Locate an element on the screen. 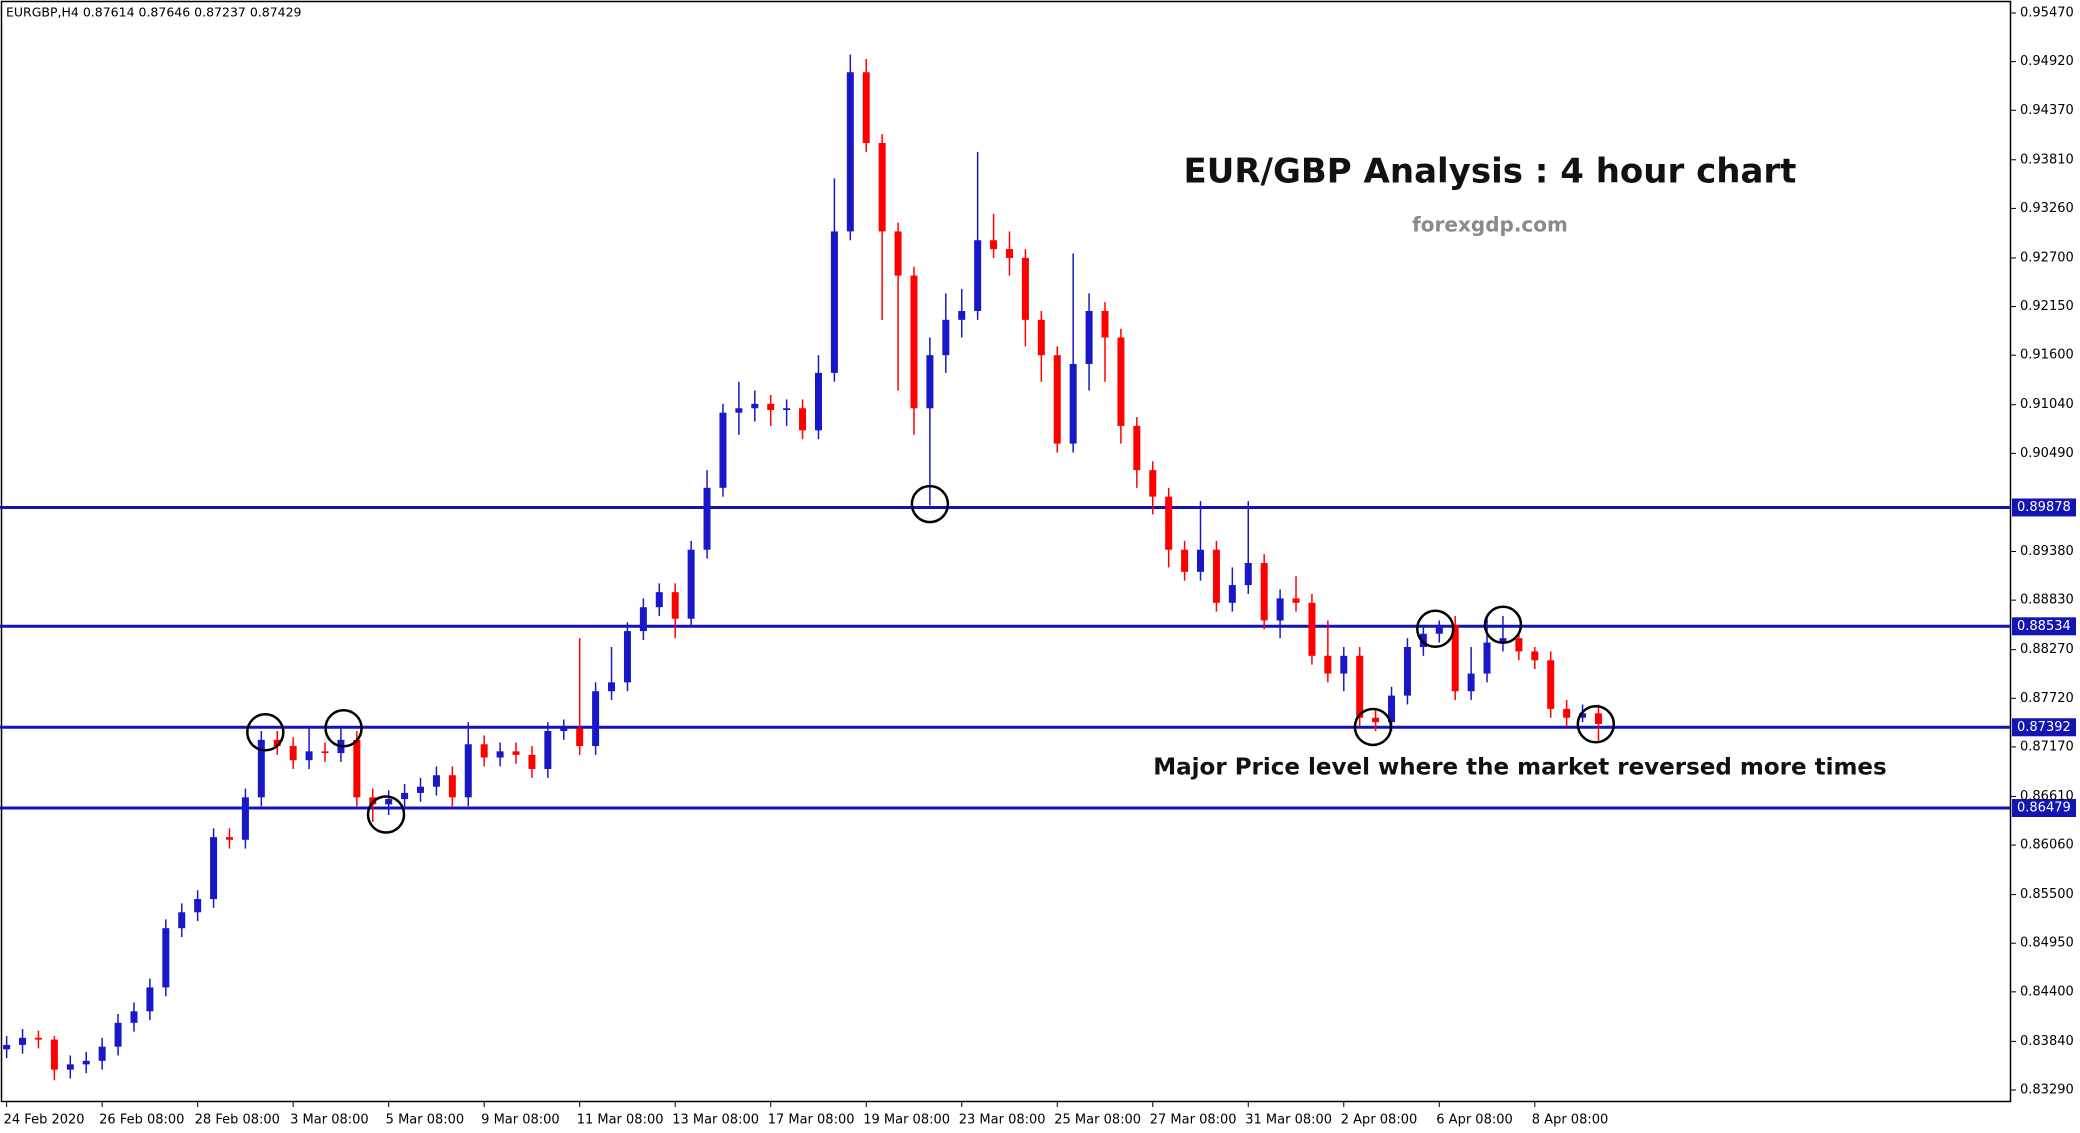  y-tick-label: 0.90490 is located at coordinates (2047, 453).